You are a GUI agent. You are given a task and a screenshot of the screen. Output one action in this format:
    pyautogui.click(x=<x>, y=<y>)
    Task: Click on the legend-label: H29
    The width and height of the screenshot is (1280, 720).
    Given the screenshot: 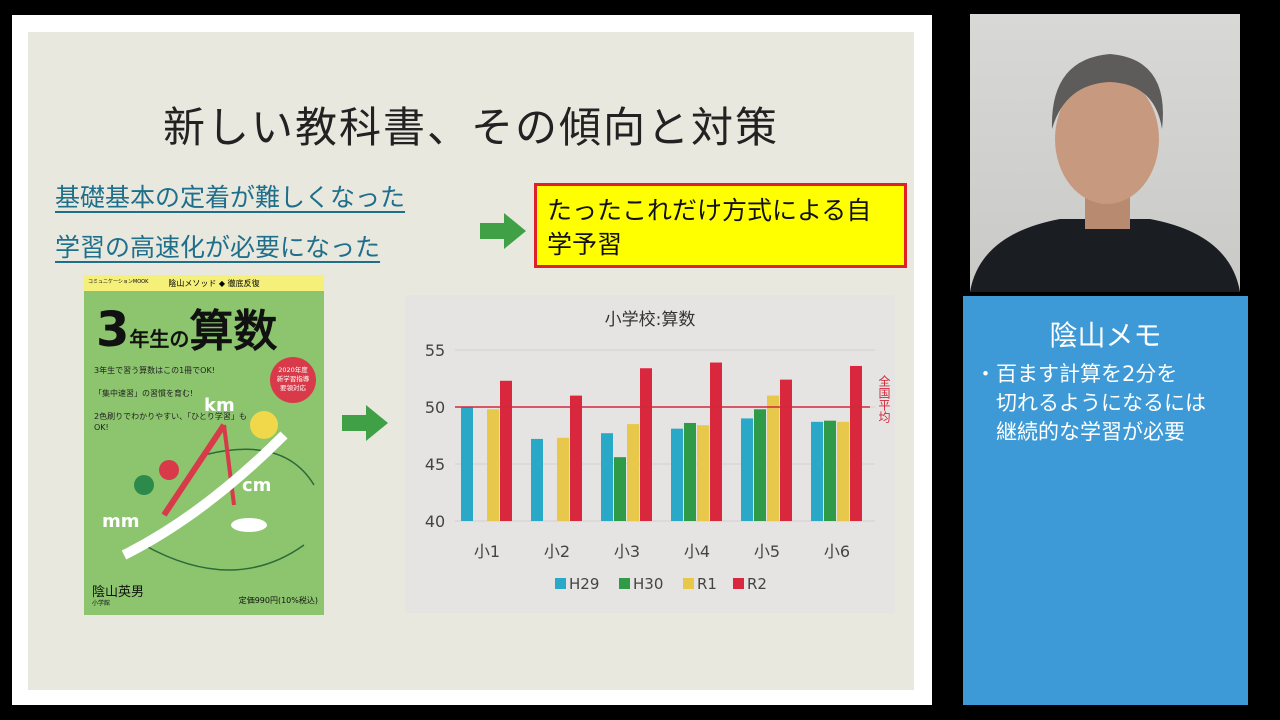 What is the action you would take?
    pyautogui.click(x=584, y=584)
    